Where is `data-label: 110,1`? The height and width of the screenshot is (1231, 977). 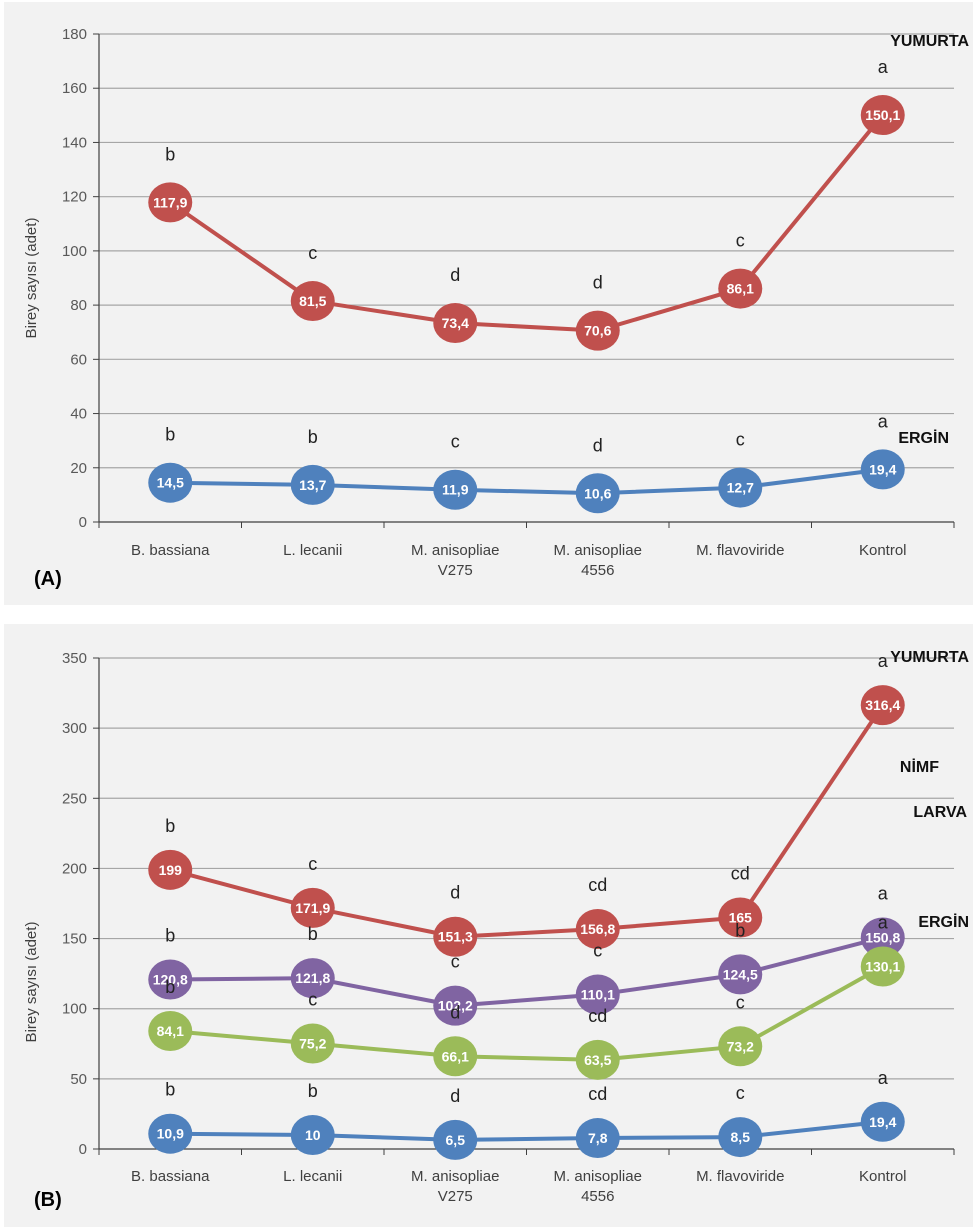
data-label: 110,1 is located at coordinates (598, 995).